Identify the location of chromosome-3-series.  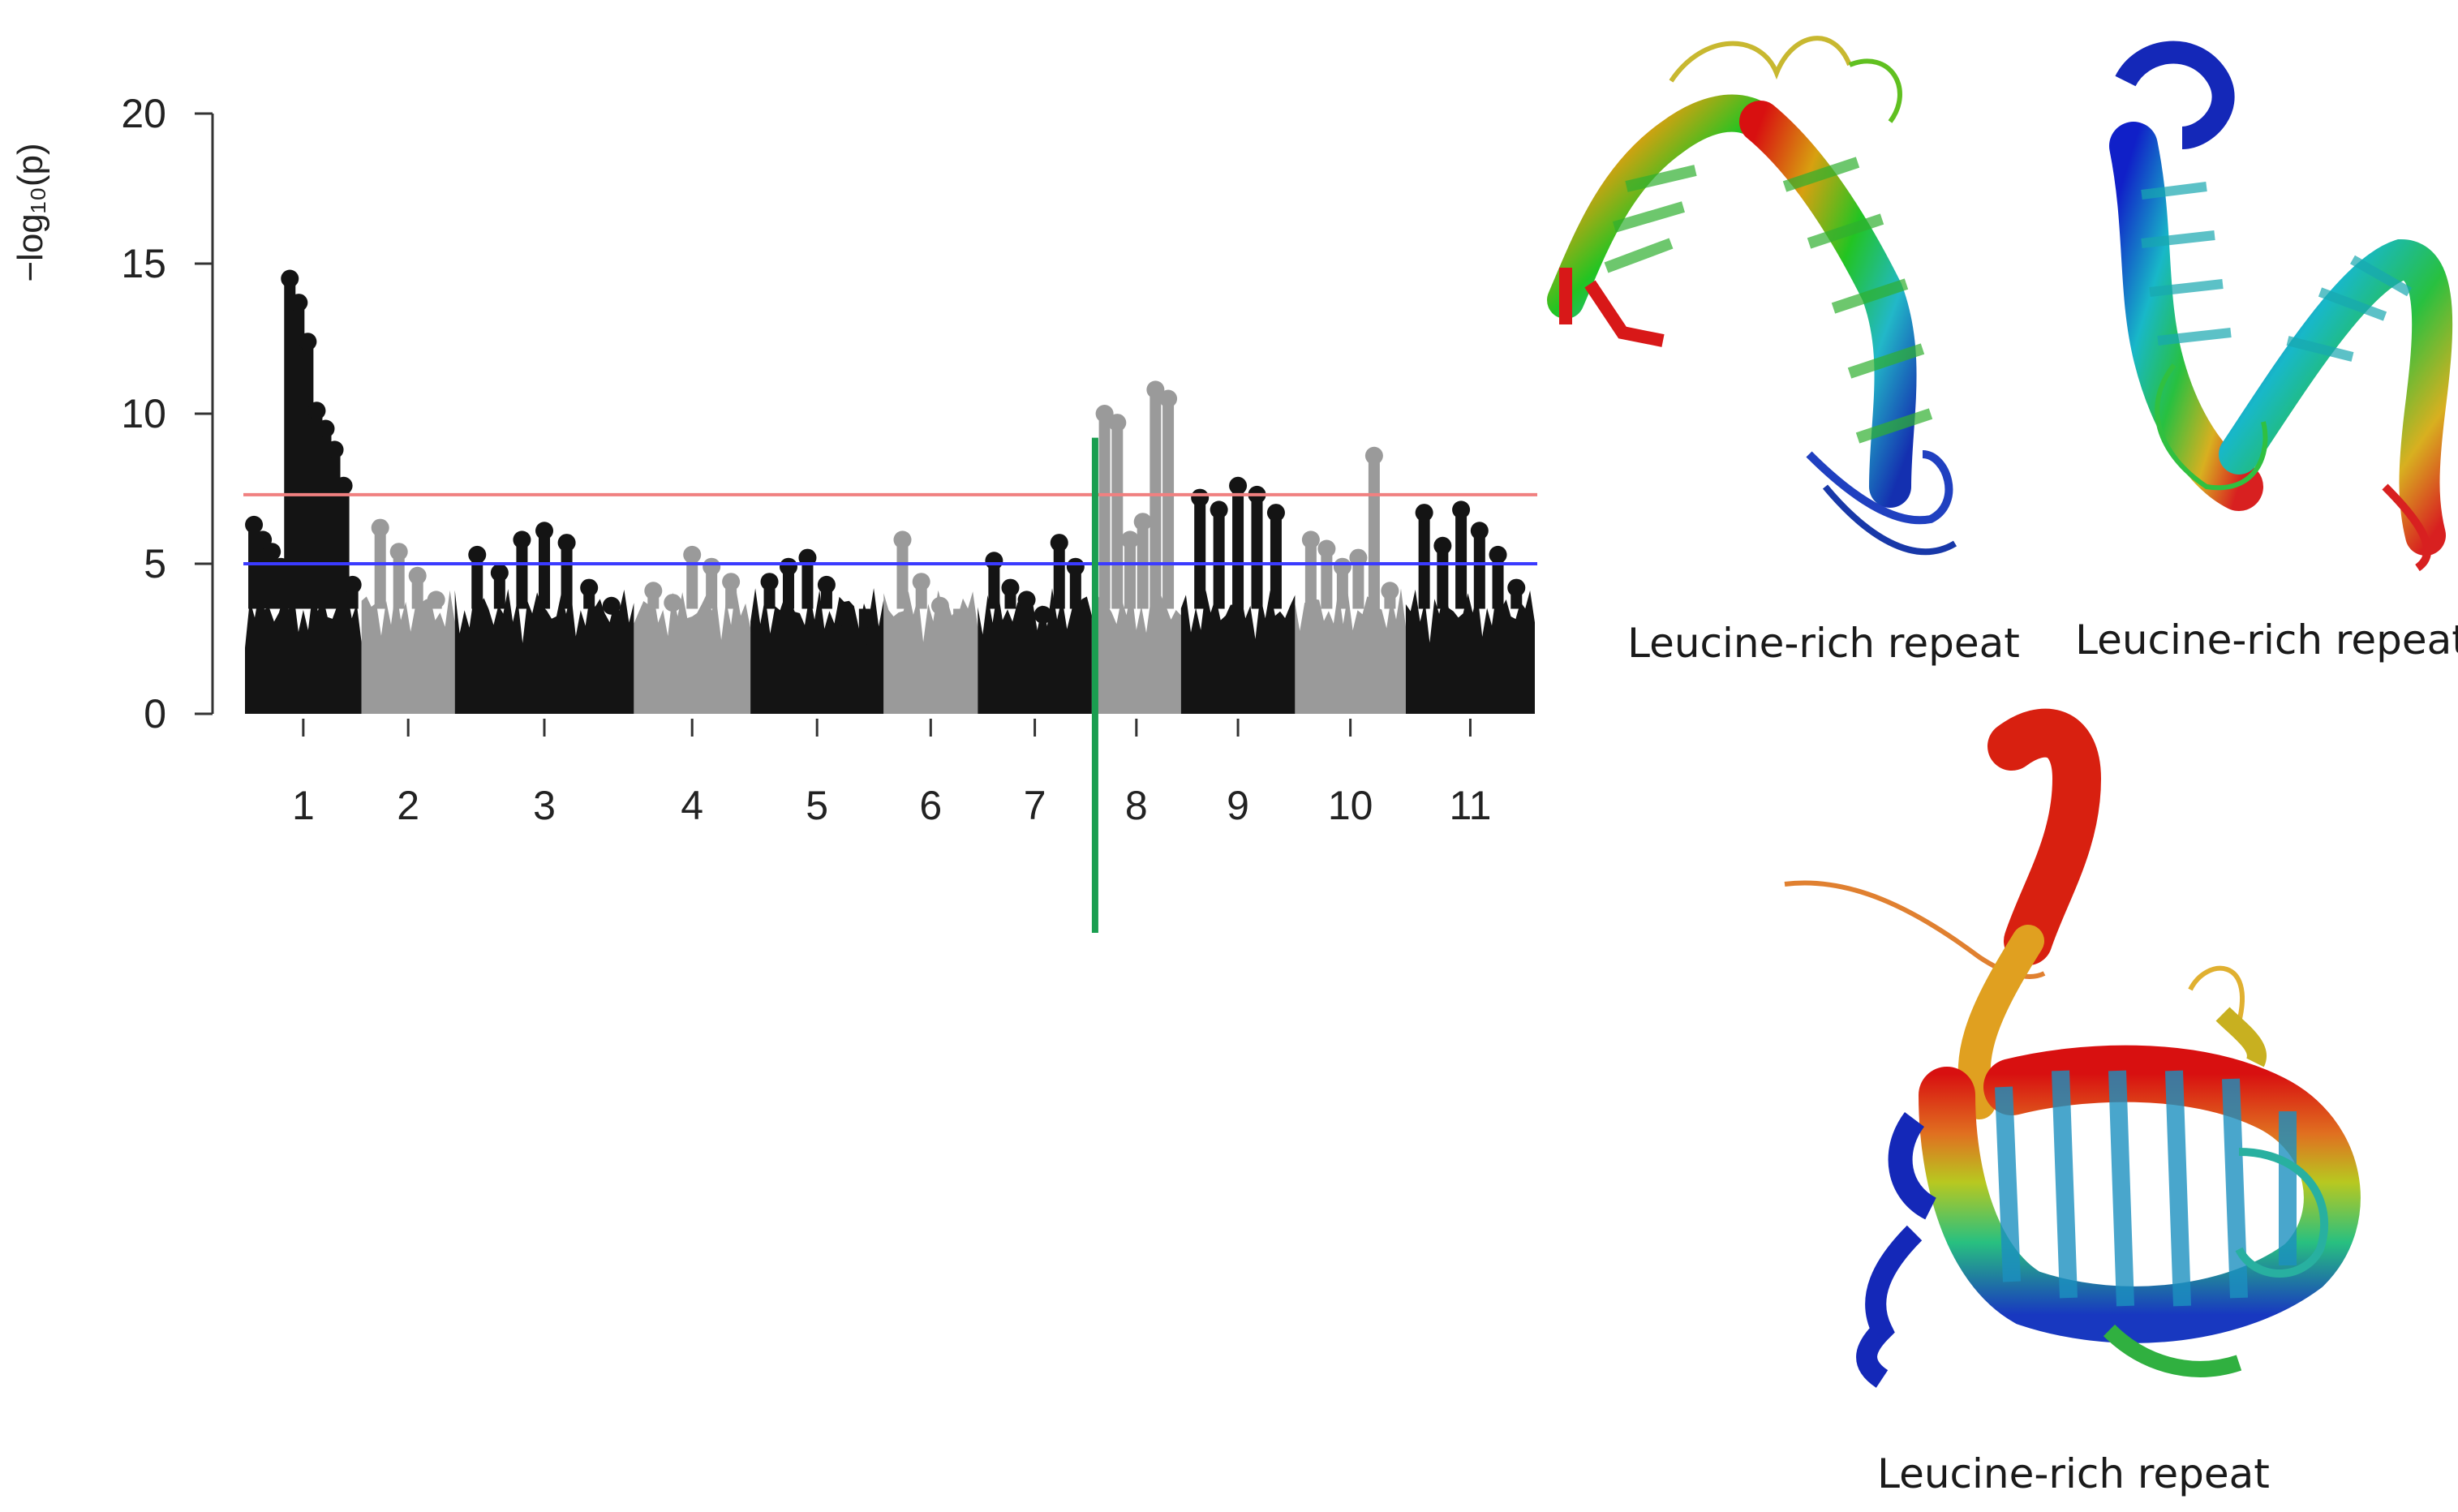
(544, 651).